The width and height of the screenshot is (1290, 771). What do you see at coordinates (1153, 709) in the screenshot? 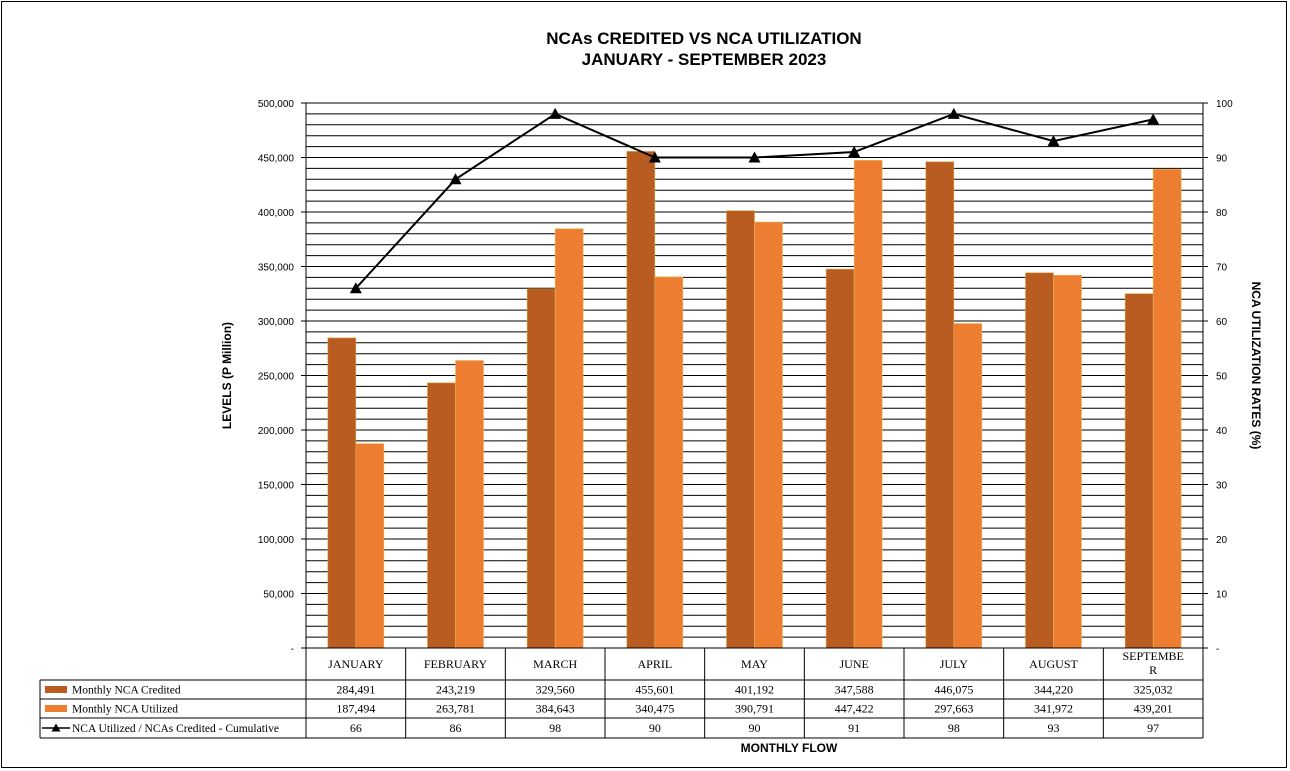
I see `data-table-value: 439,201` at bounding box center [1153, 709].